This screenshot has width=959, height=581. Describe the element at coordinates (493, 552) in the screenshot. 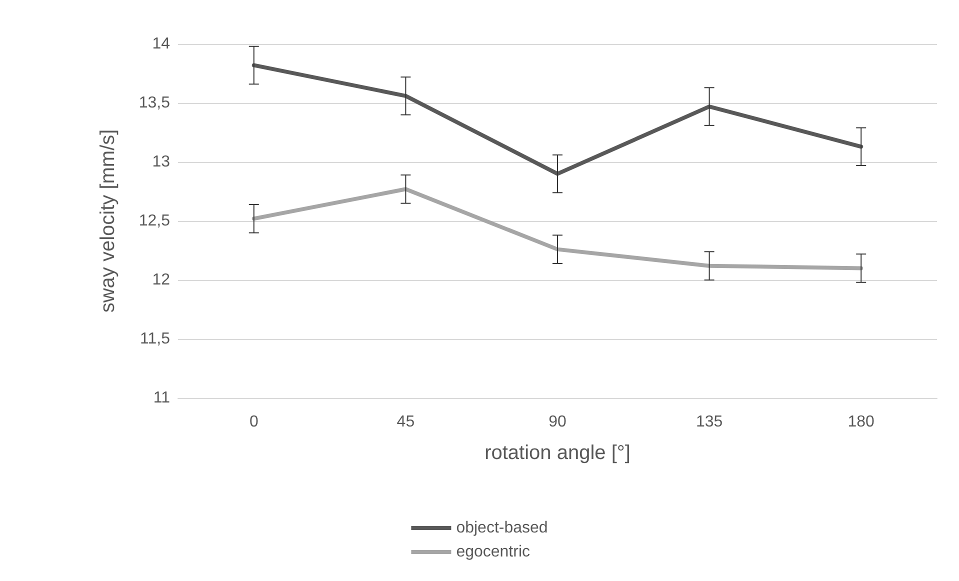

I see `legend-label: egocentric` at that location.